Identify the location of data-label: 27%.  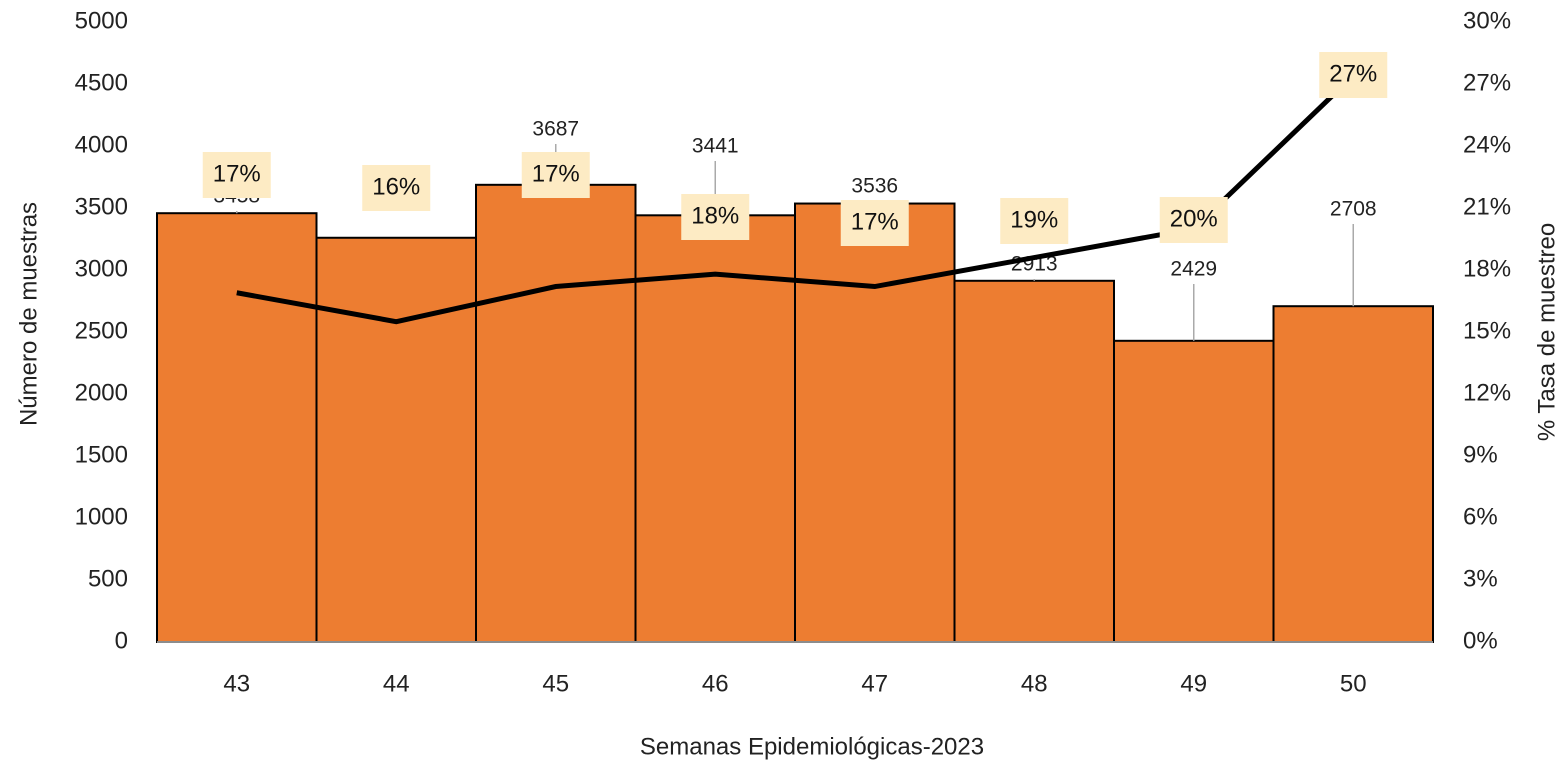
(1353, 73).